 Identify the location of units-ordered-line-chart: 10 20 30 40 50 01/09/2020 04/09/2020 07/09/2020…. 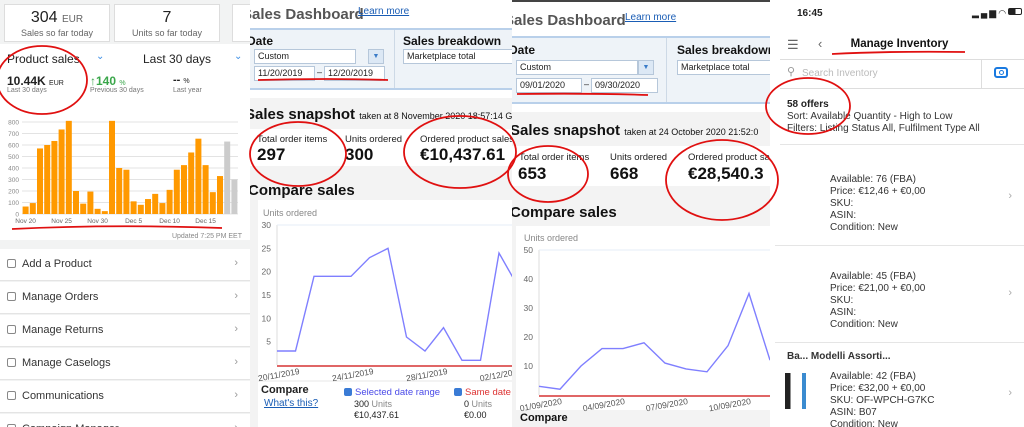
(644, 328).